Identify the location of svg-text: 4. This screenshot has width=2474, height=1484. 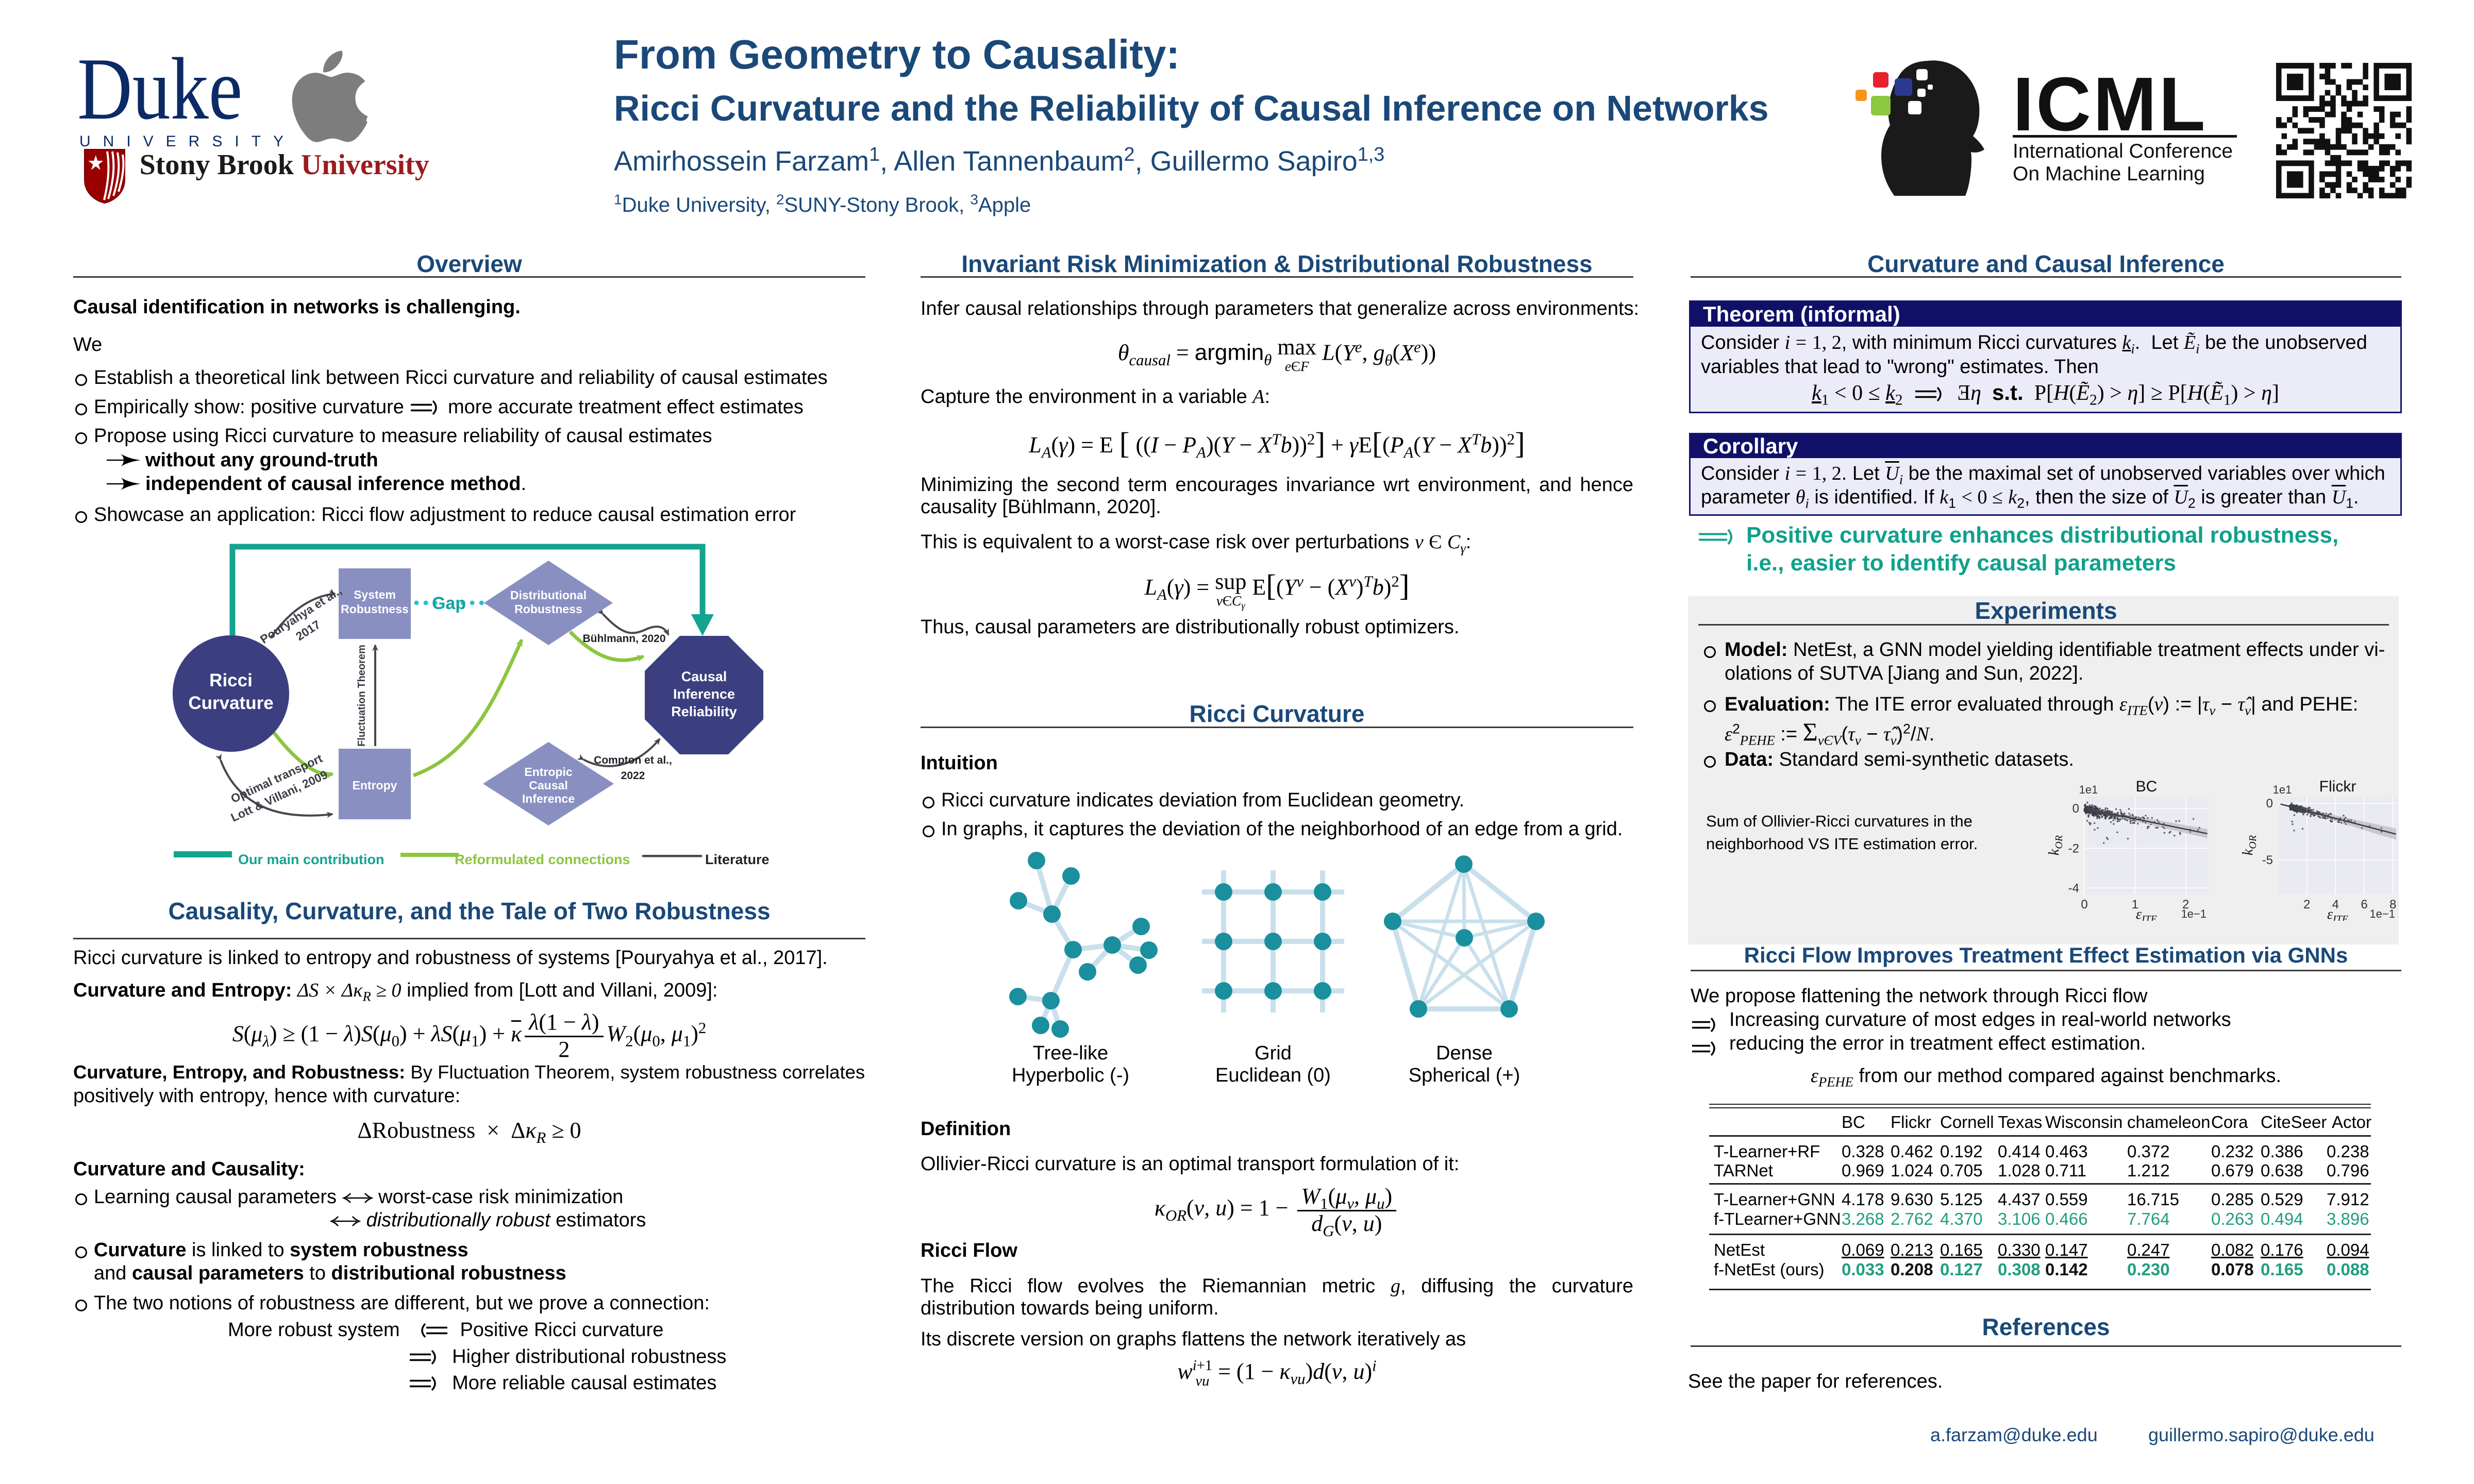
(2335, 905).